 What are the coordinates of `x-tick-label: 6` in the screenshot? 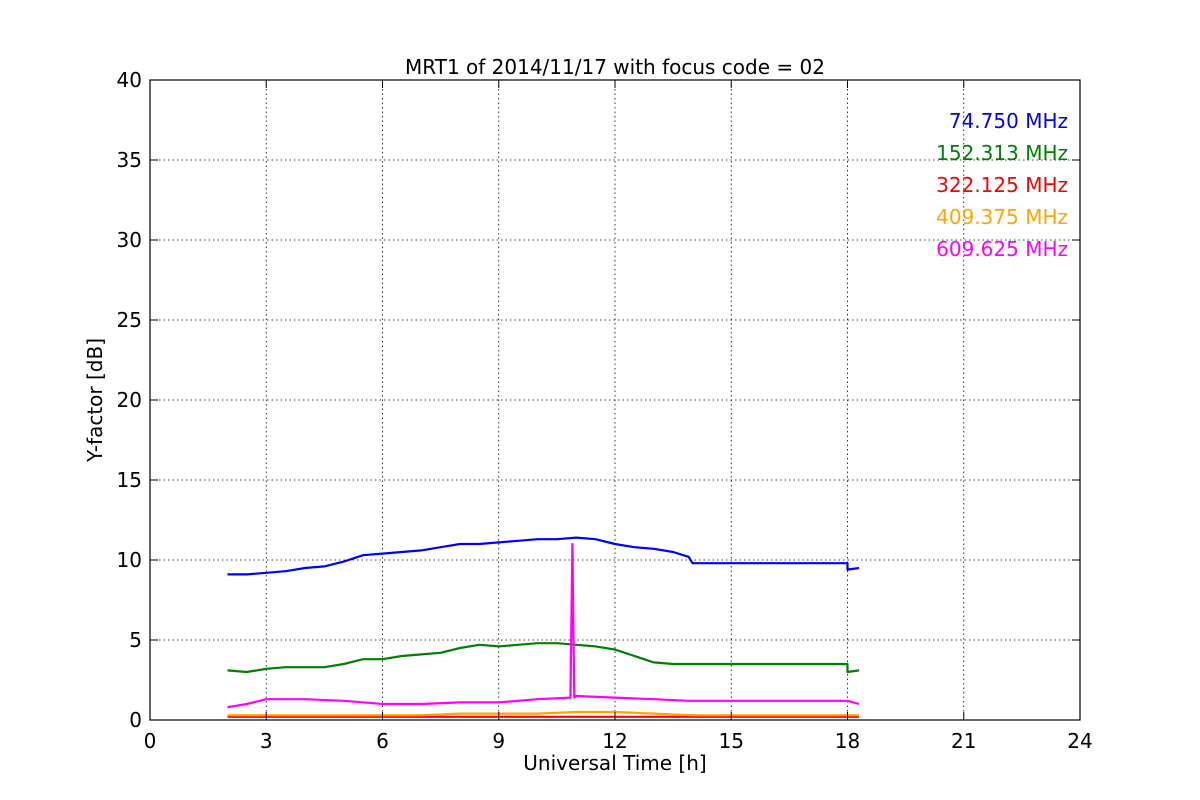 It's located at (382, 741).